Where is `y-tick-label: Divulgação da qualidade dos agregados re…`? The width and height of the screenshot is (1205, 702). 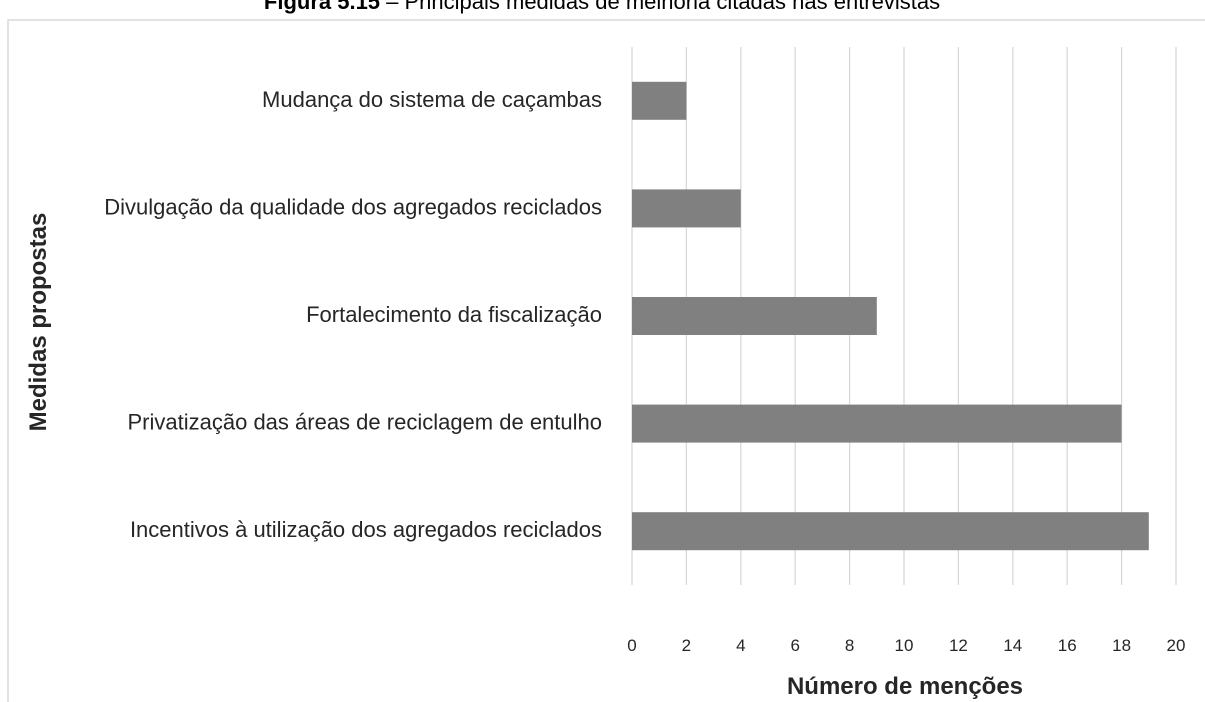
y-tick-label: Divulgação da qualidade dos agregados re… is located at coordinates (353, 206).